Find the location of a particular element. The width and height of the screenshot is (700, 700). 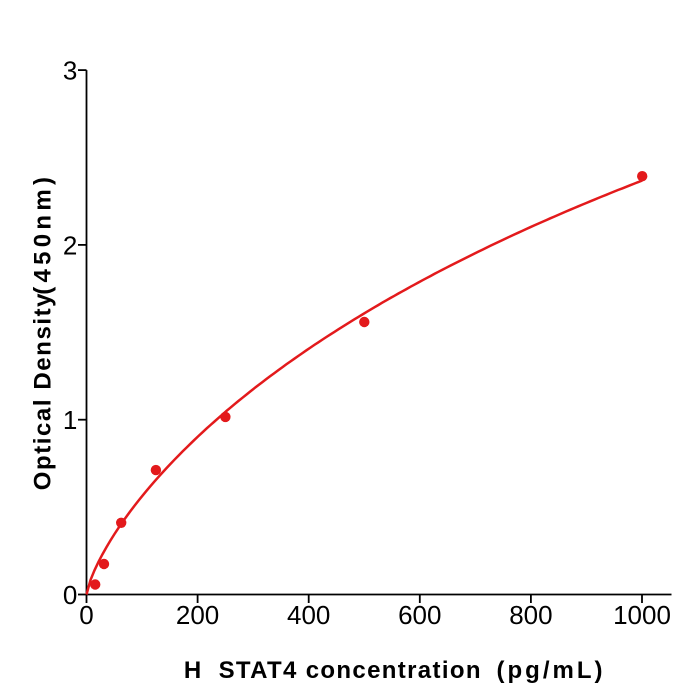

svg-text: (pg/mL) is located at coordinates (551, 670).